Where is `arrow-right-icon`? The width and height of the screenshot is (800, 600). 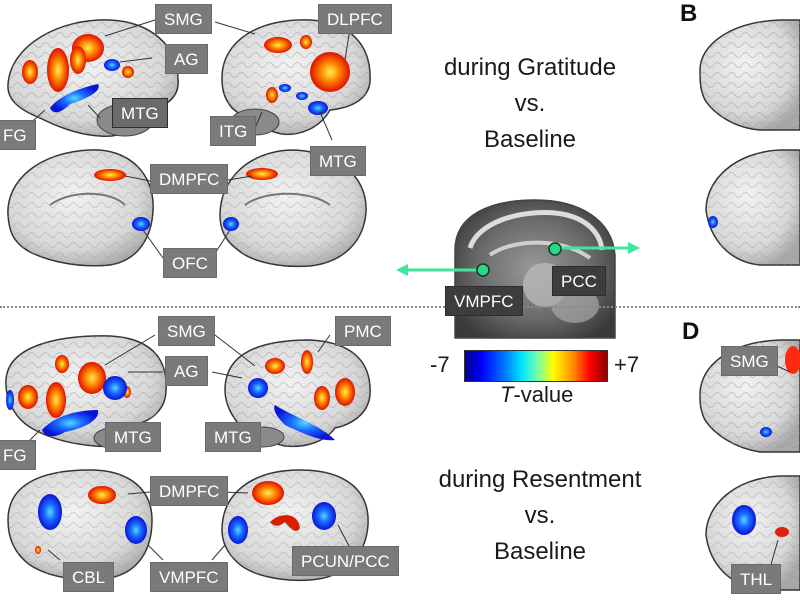
arrow-right-icon is located at coordinates (634, 248).